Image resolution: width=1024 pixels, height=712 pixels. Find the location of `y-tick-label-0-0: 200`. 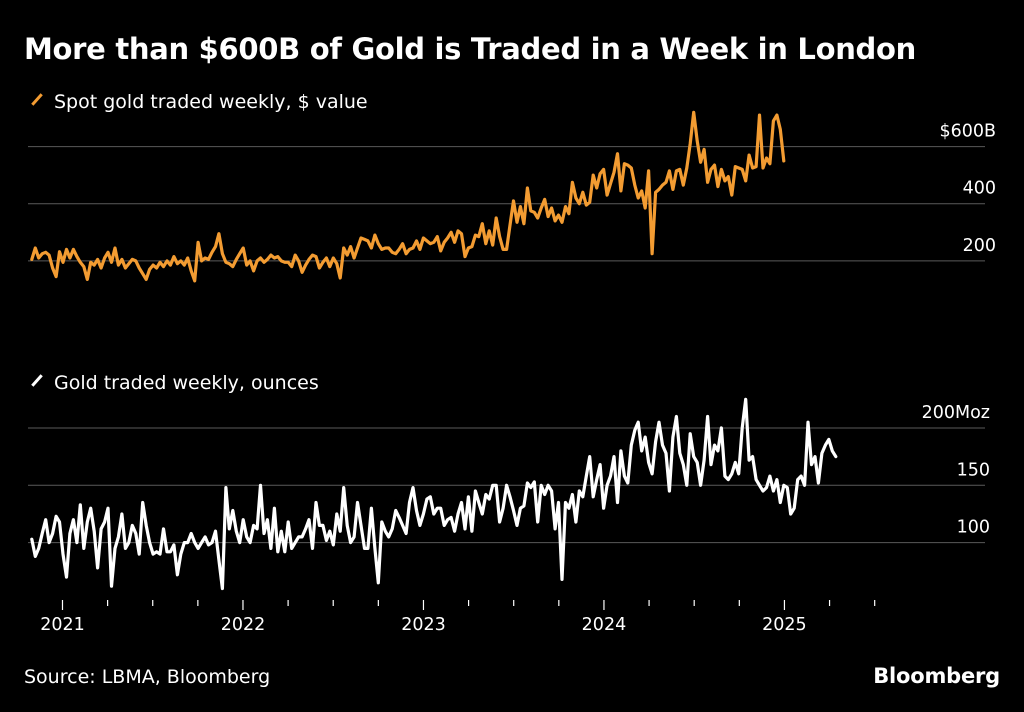

y-tick-label-0-0: 200 is located at coordinates (979, 246).